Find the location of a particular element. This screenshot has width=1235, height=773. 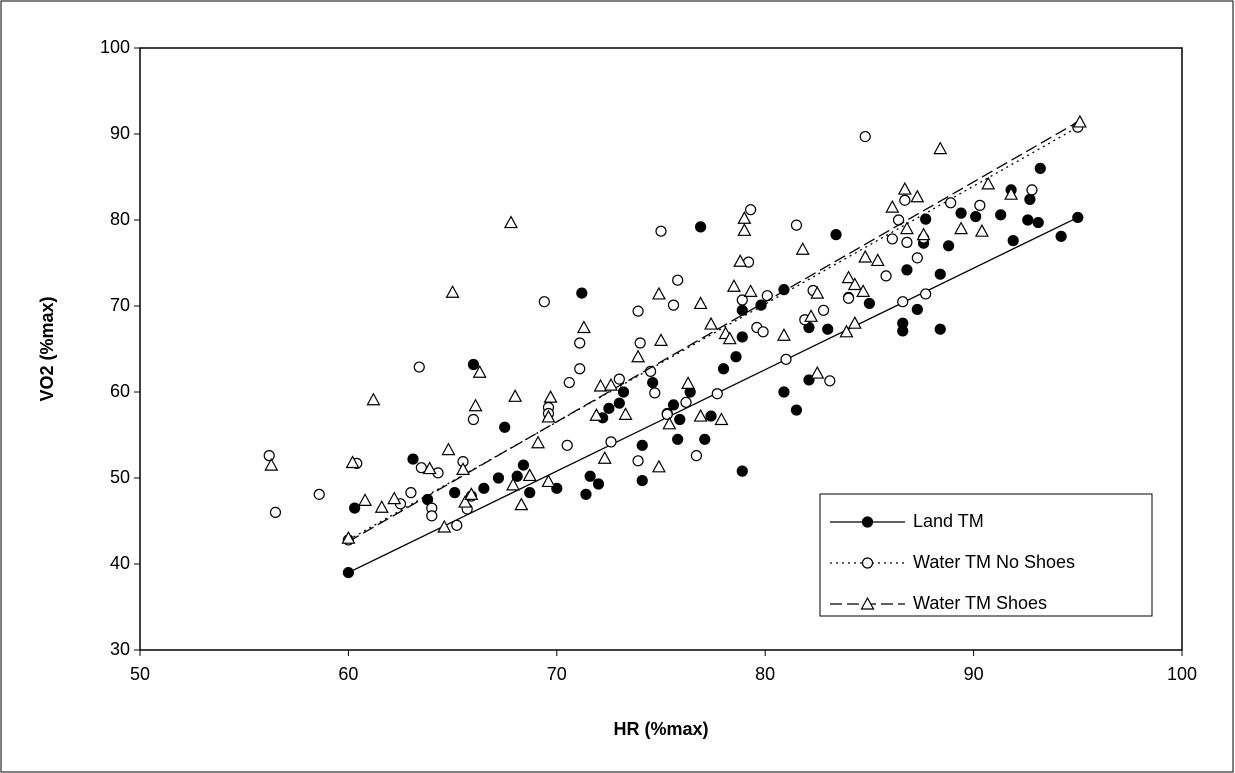

legend-label: Water TM No Shoes is located at coordinates (994, 562).